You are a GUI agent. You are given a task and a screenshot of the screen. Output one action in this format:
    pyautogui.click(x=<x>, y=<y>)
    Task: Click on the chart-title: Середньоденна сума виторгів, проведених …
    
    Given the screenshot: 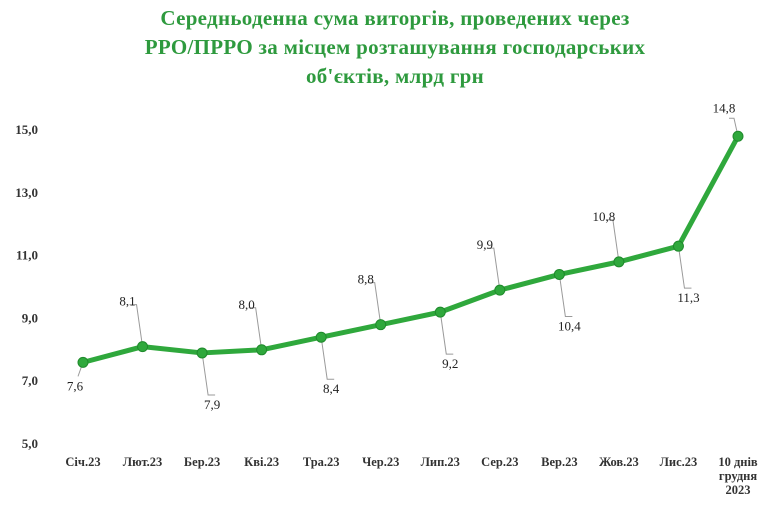 What is the action you would take?
    pyautogui.click(x=395, y=47)
    